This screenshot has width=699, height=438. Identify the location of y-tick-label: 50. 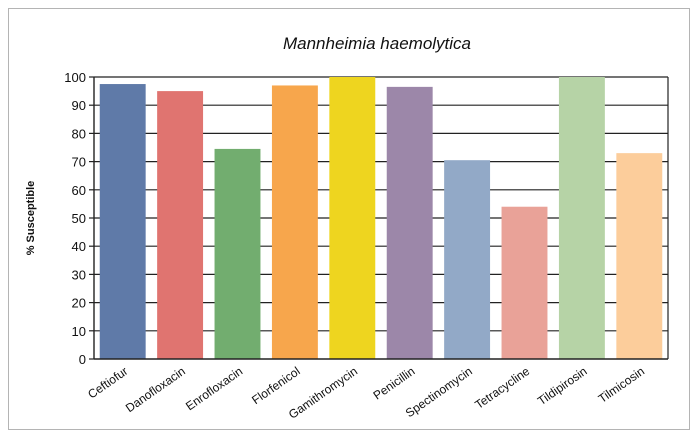
(79, 218).